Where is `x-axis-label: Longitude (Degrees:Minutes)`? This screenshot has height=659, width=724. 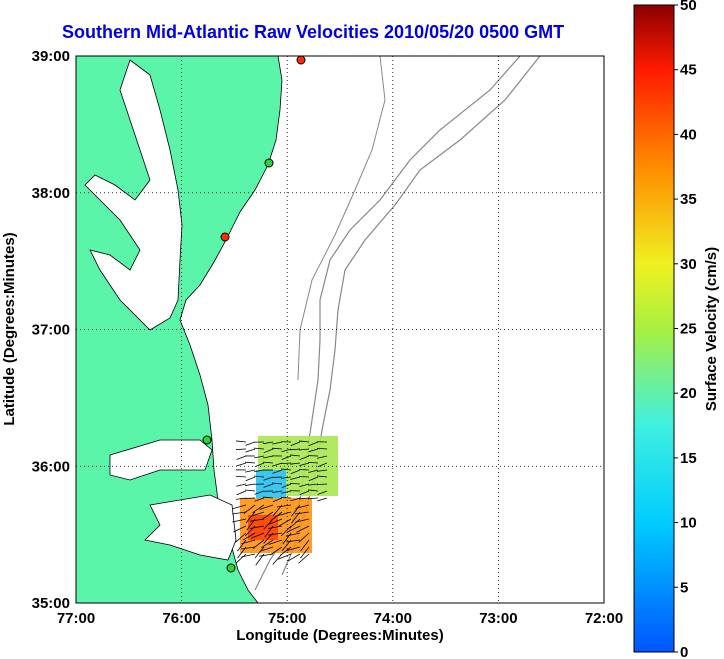
x-axis-label: Longitude (Degrees:Minutes) is located at coordinates (340, 635).